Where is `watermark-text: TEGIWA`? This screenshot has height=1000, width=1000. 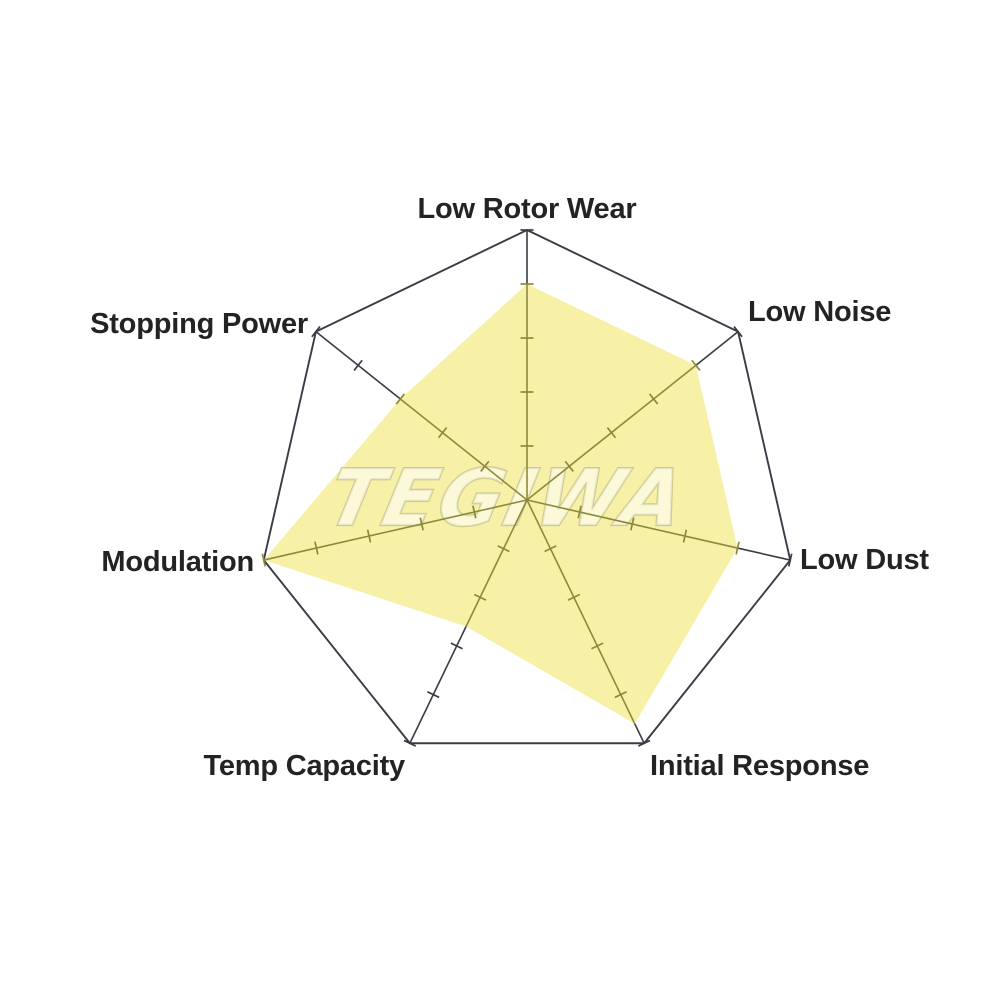
watermark-text: TEGIWA is located at coordinates (507, 498).